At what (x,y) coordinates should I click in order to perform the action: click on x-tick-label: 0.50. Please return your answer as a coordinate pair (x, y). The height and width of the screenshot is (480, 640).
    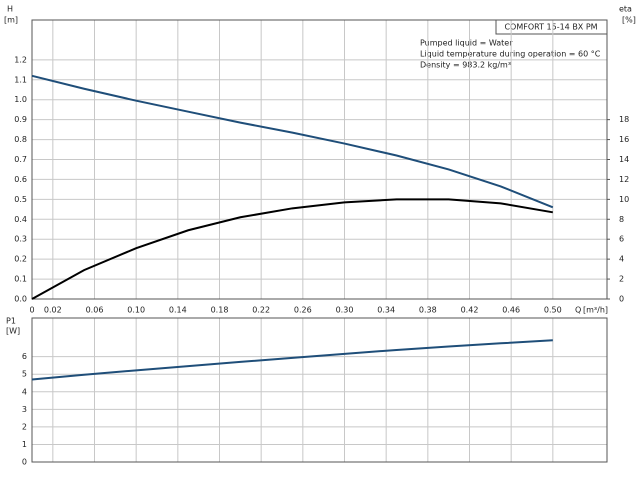
    Looking at the image, I should click on (553, 310).